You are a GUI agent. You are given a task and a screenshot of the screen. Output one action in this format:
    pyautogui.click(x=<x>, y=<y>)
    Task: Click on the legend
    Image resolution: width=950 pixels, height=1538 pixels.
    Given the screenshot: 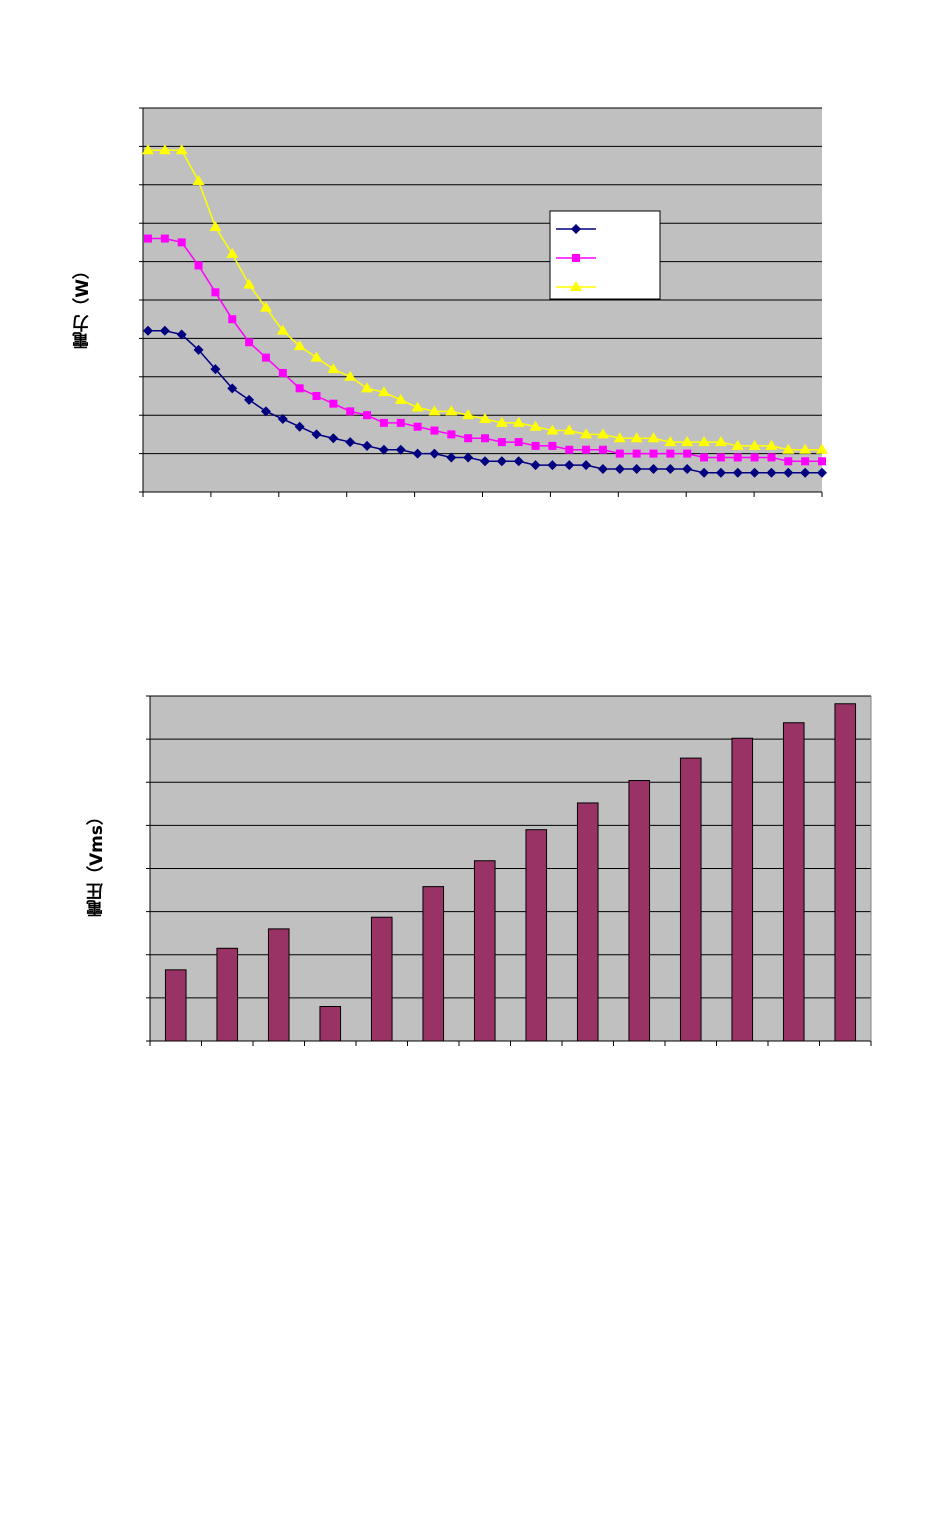 What is the action you would take?
    pyautogui.click(x=605, y=255)
    